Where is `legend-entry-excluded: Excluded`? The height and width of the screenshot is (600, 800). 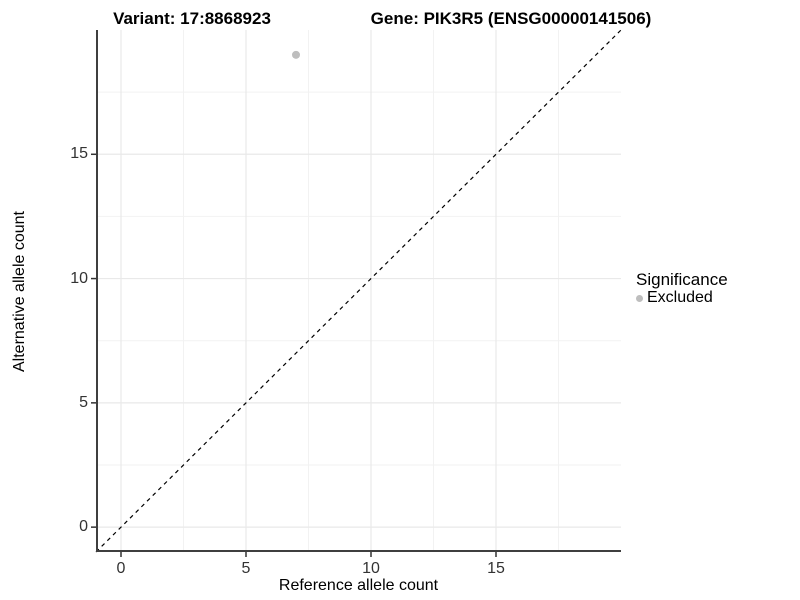
legend-entry-excluded: Excluded is located at coordinates (682, 298).